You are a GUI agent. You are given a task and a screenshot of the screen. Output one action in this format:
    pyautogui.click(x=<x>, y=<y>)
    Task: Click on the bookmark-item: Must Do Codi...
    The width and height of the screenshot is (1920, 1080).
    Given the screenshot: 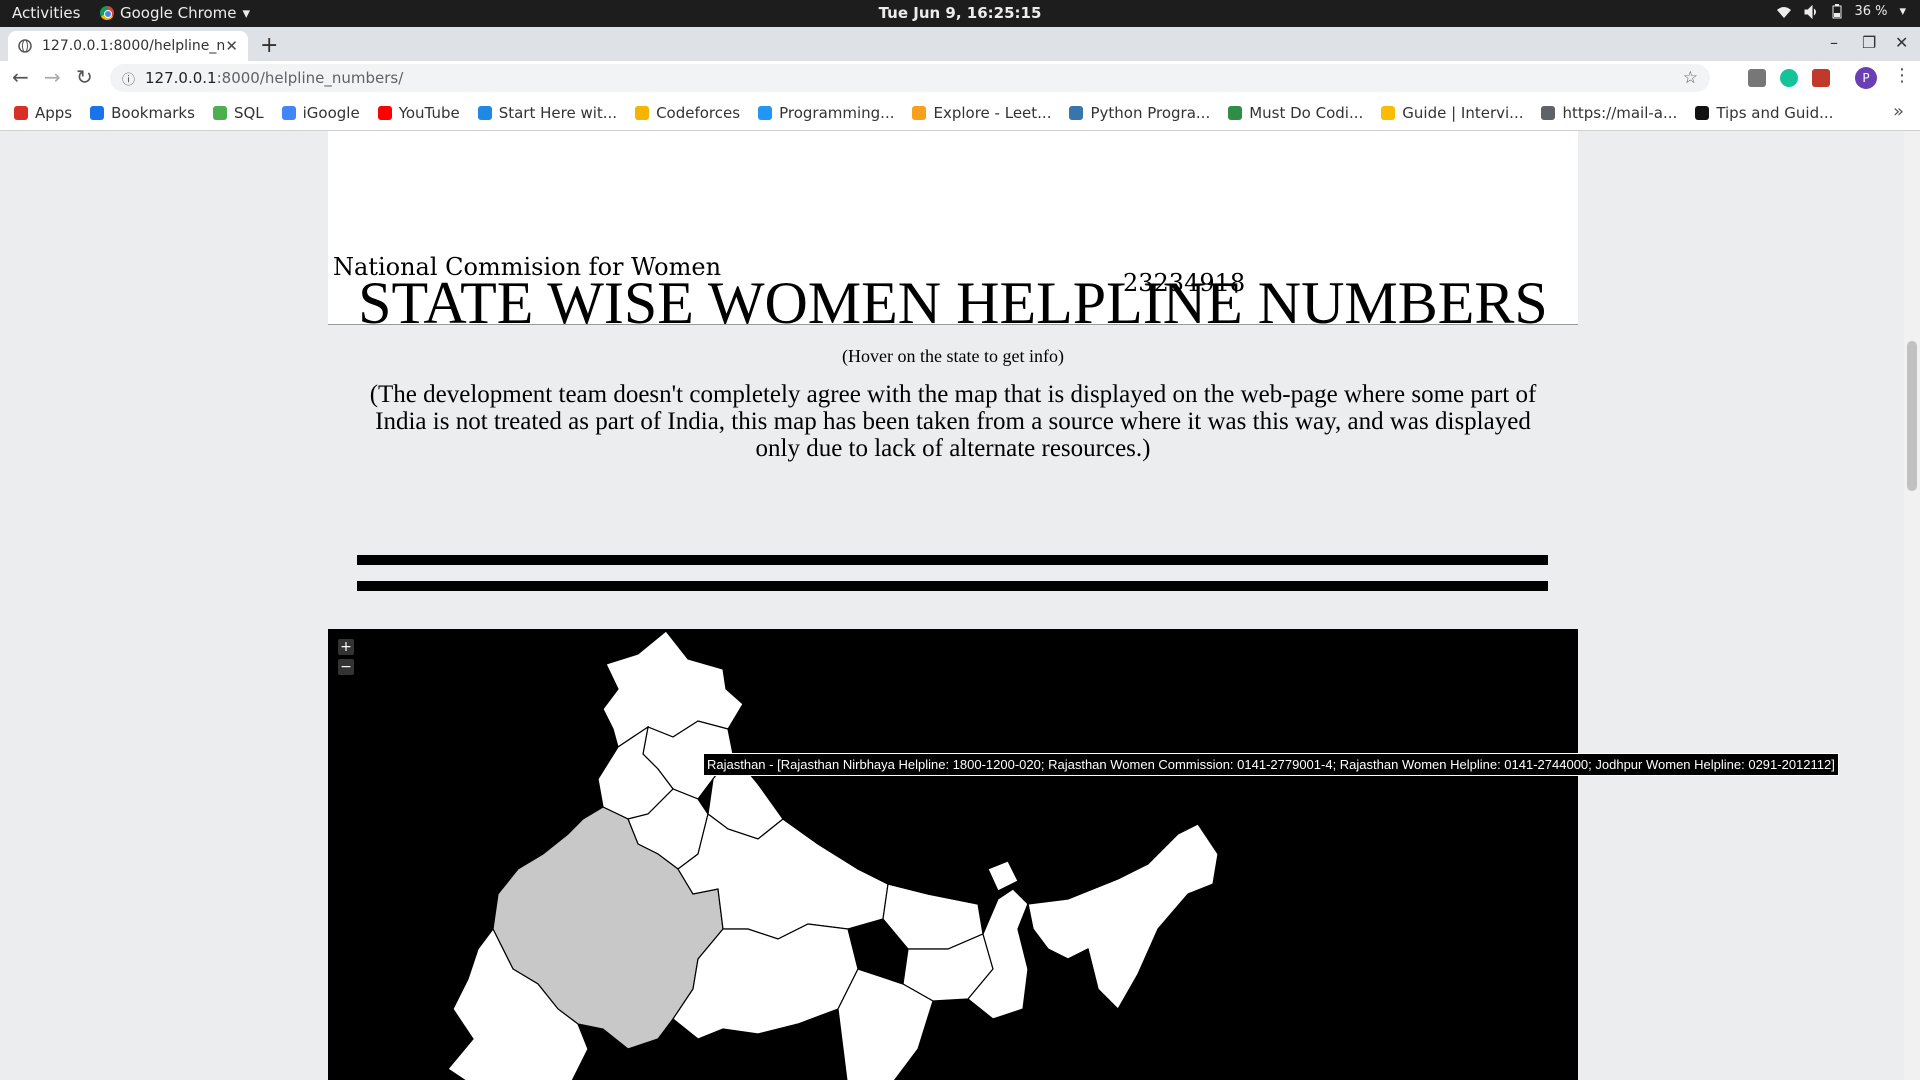 What is the action you would take?
    pyautogui.click(x=1295, y=113)
    